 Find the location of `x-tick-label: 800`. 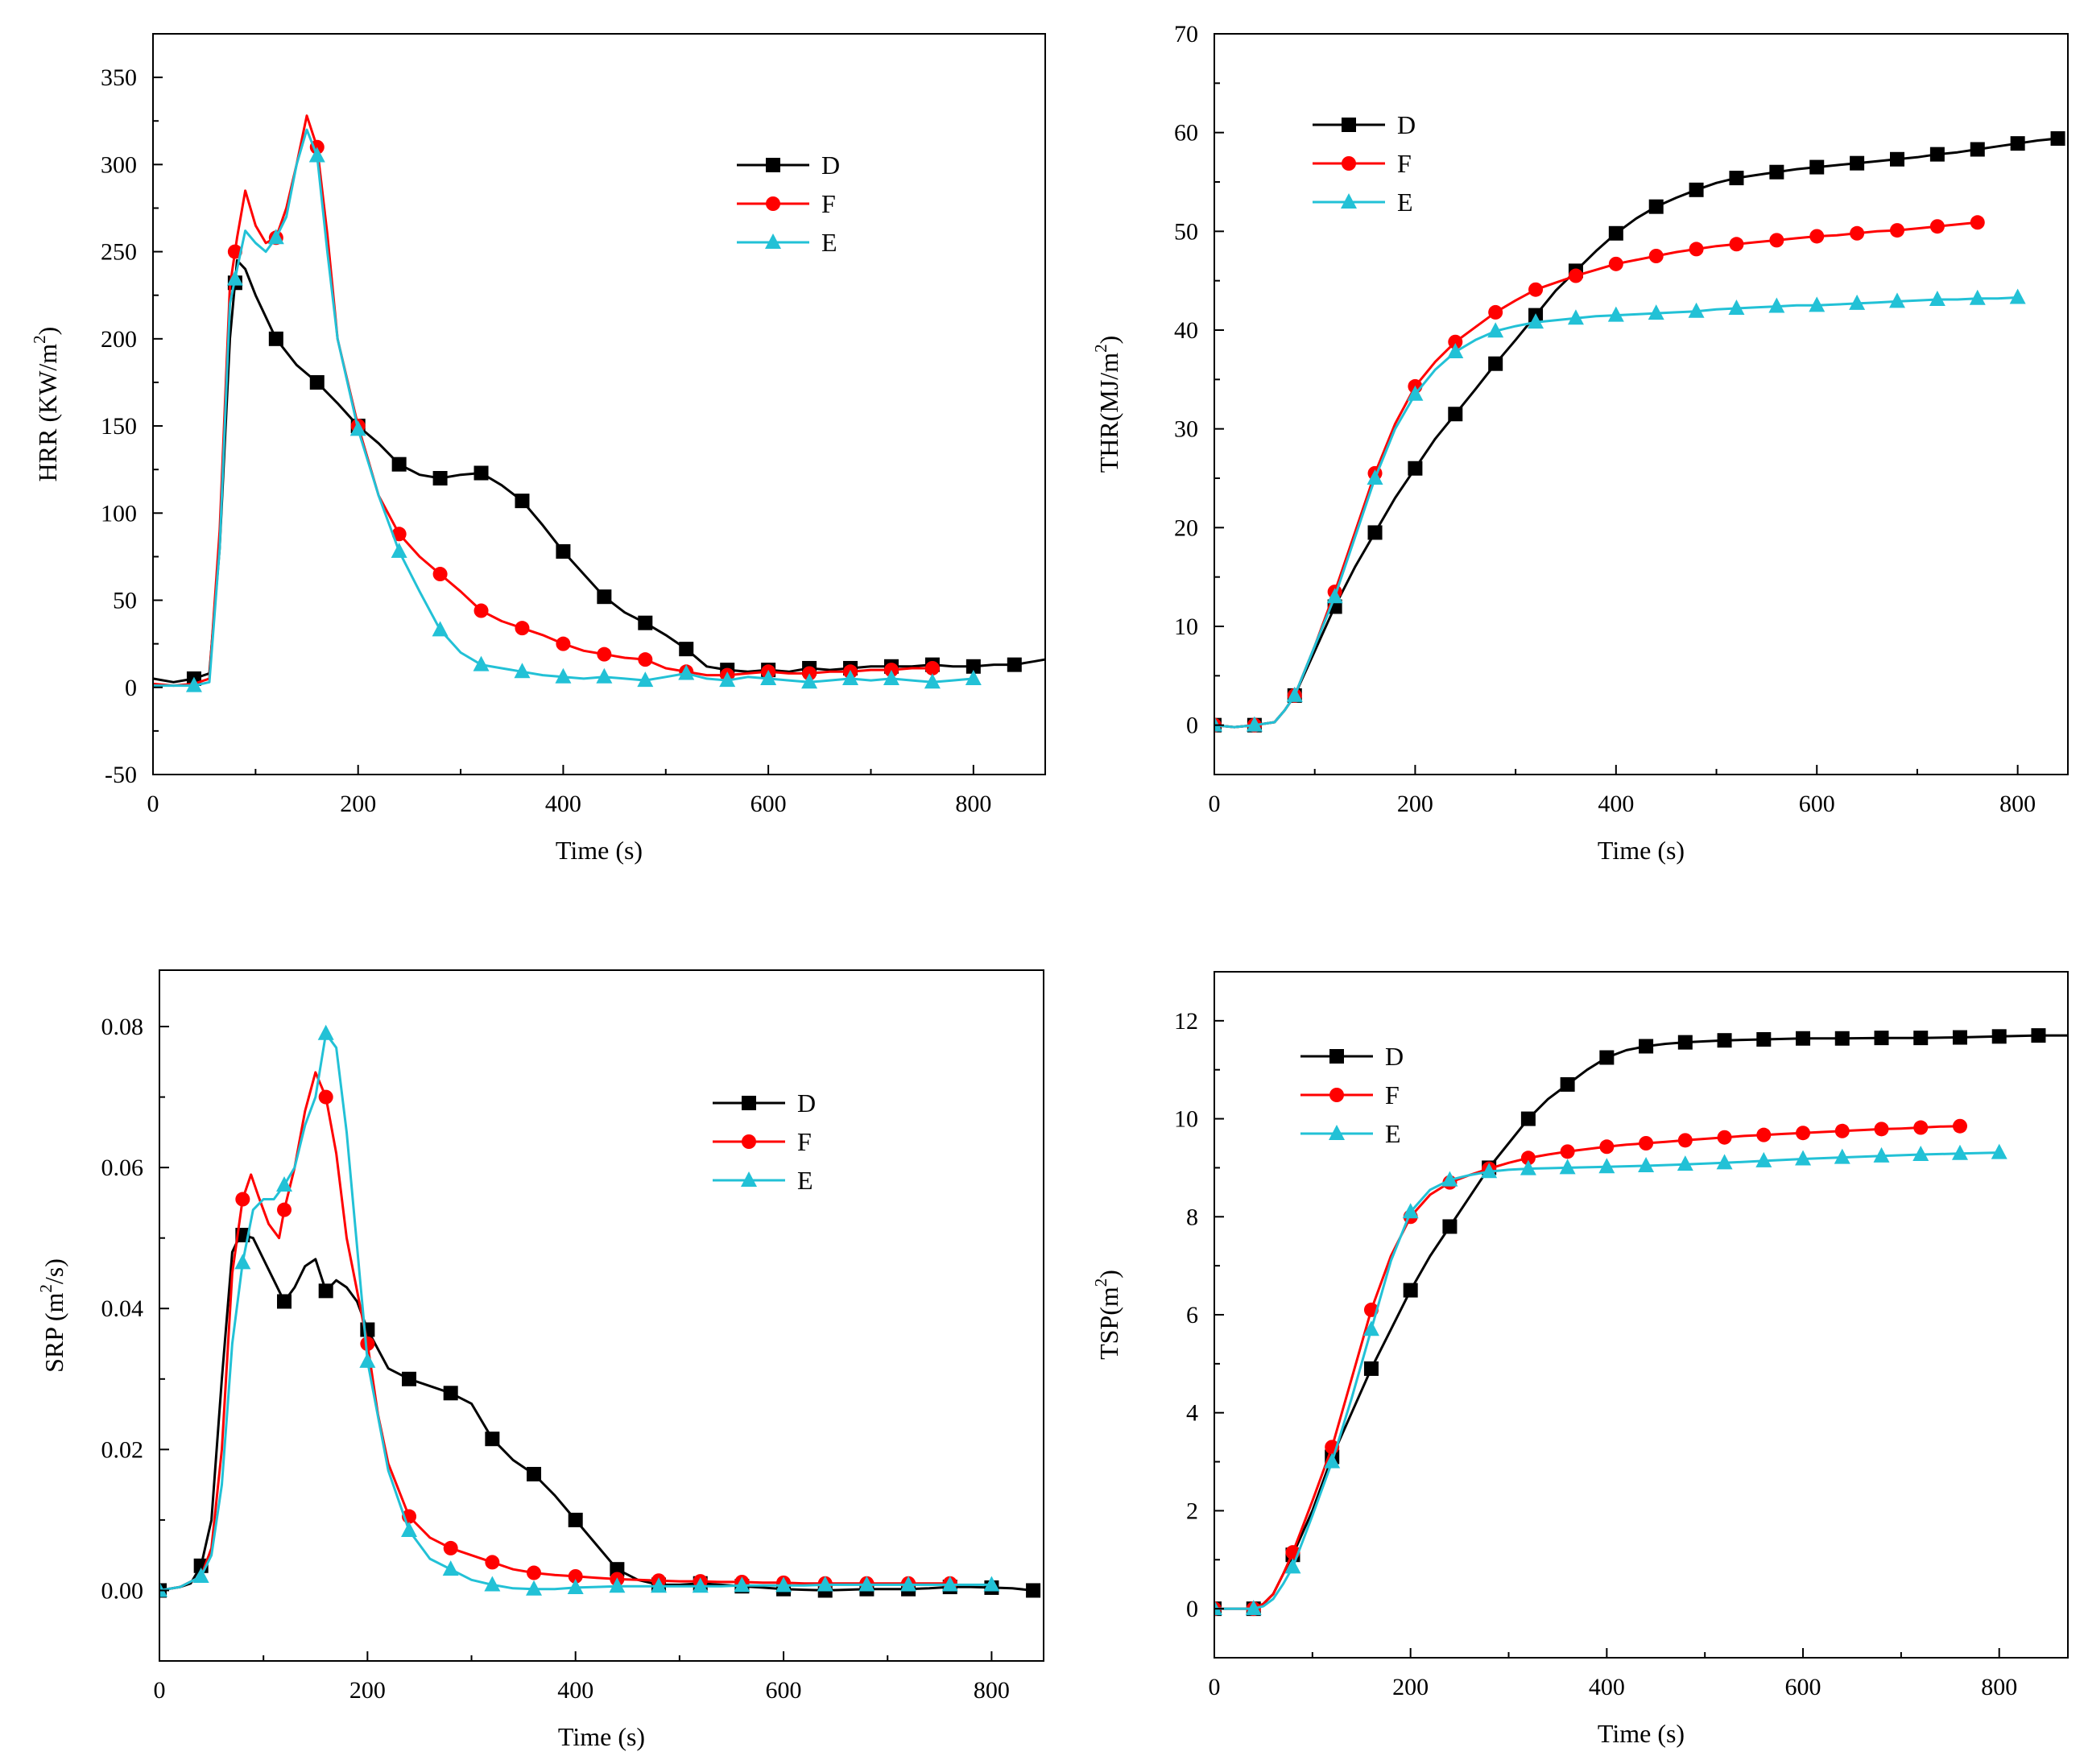

x-tick-label: 800 is located at coordinates (2017, 804).